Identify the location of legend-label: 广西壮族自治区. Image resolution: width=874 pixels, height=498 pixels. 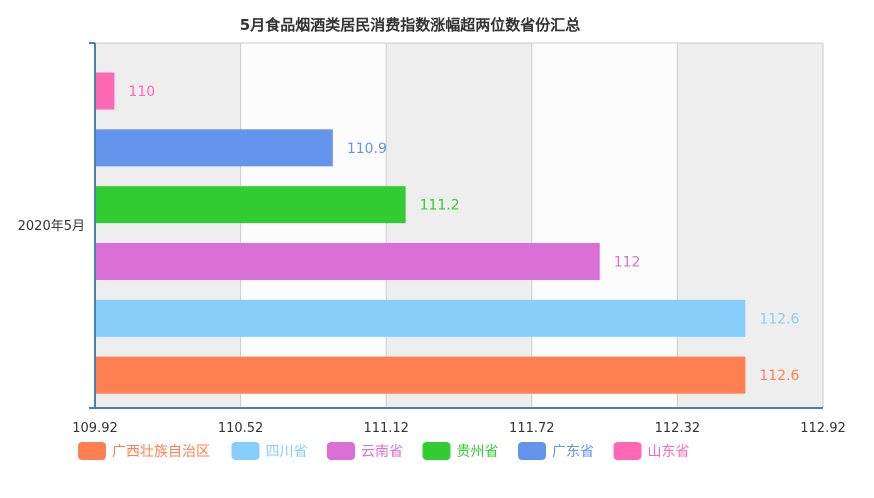
(161, 452).